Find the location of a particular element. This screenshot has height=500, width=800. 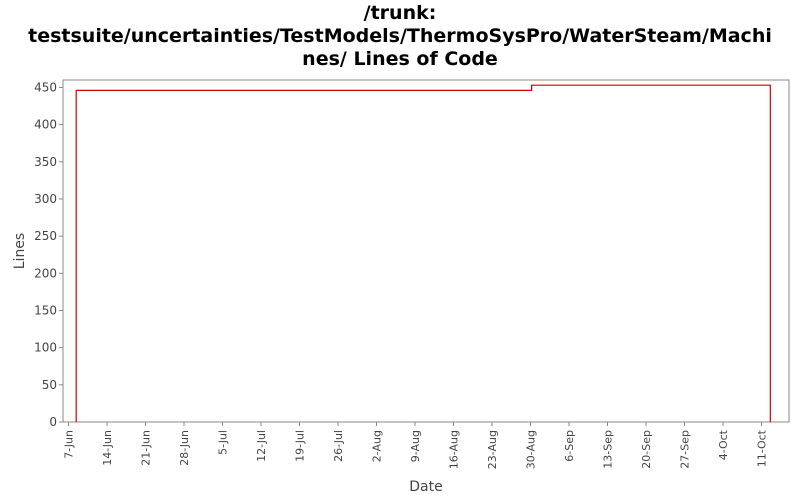

x-tick-label: 6-Sep is located at coordinates (569, 446).